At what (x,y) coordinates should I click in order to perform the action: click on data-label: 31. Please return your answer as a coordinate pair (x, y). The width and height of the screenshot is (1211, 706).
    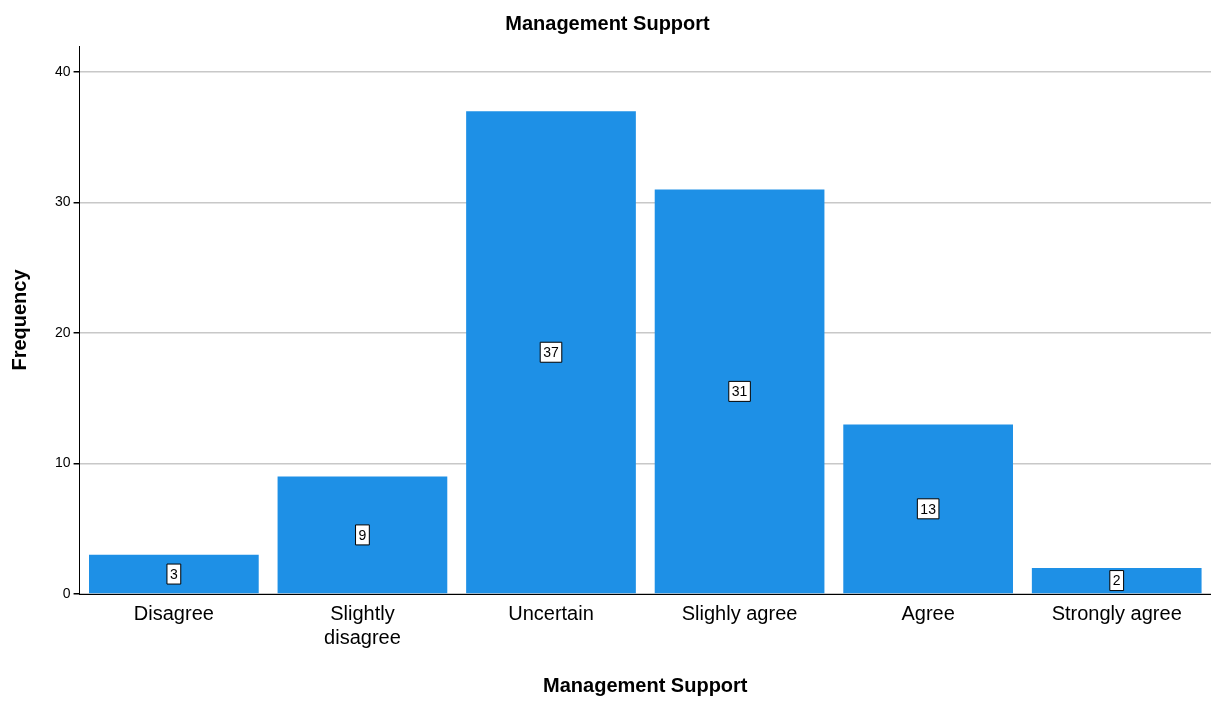
    Looking at the image, I should click on (739, 391).